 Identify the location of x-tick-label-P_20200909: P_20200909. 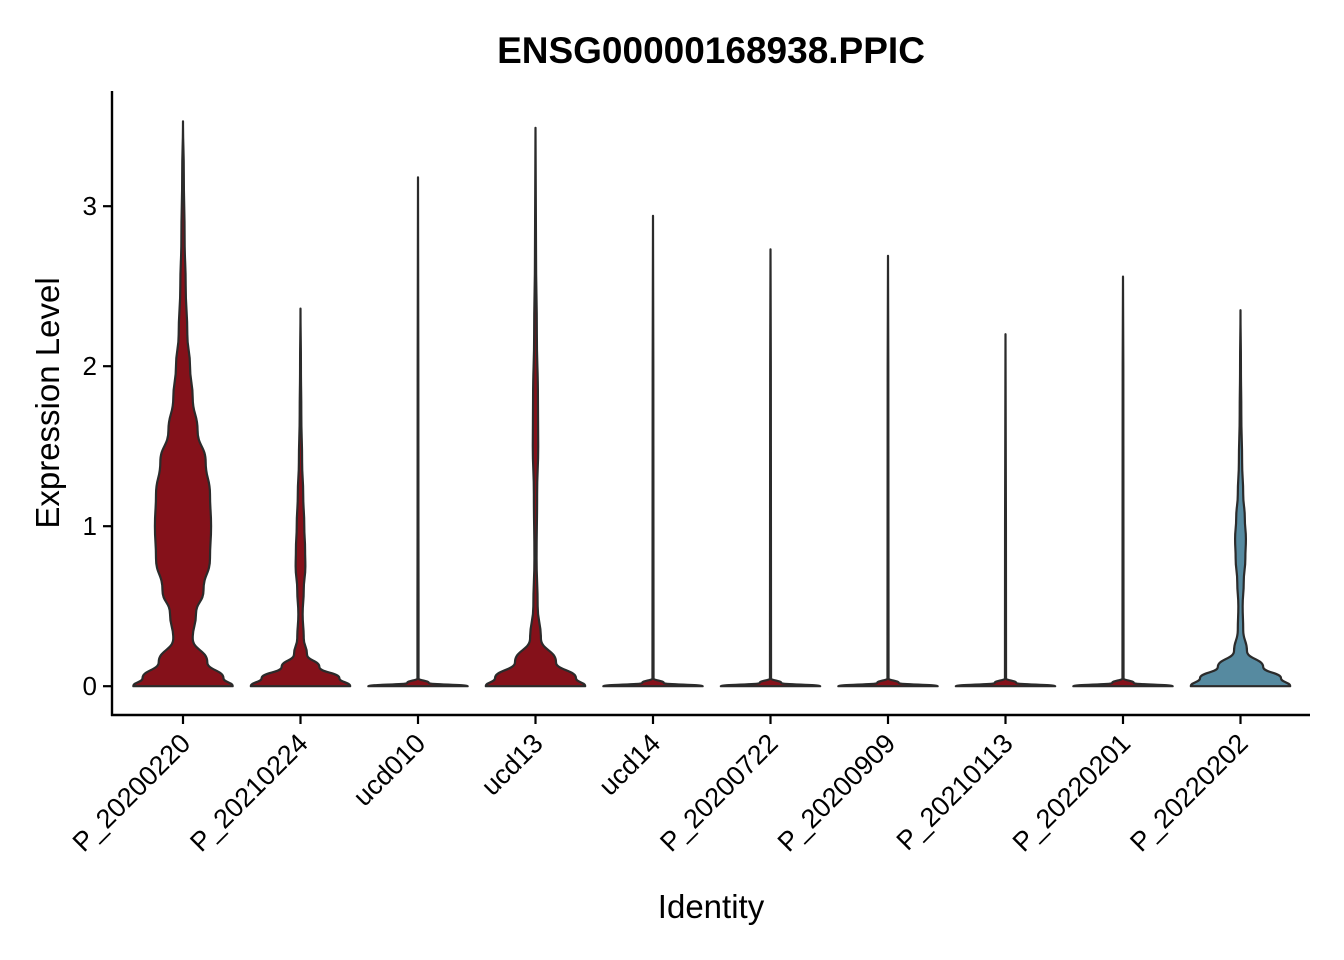
(837, 793).